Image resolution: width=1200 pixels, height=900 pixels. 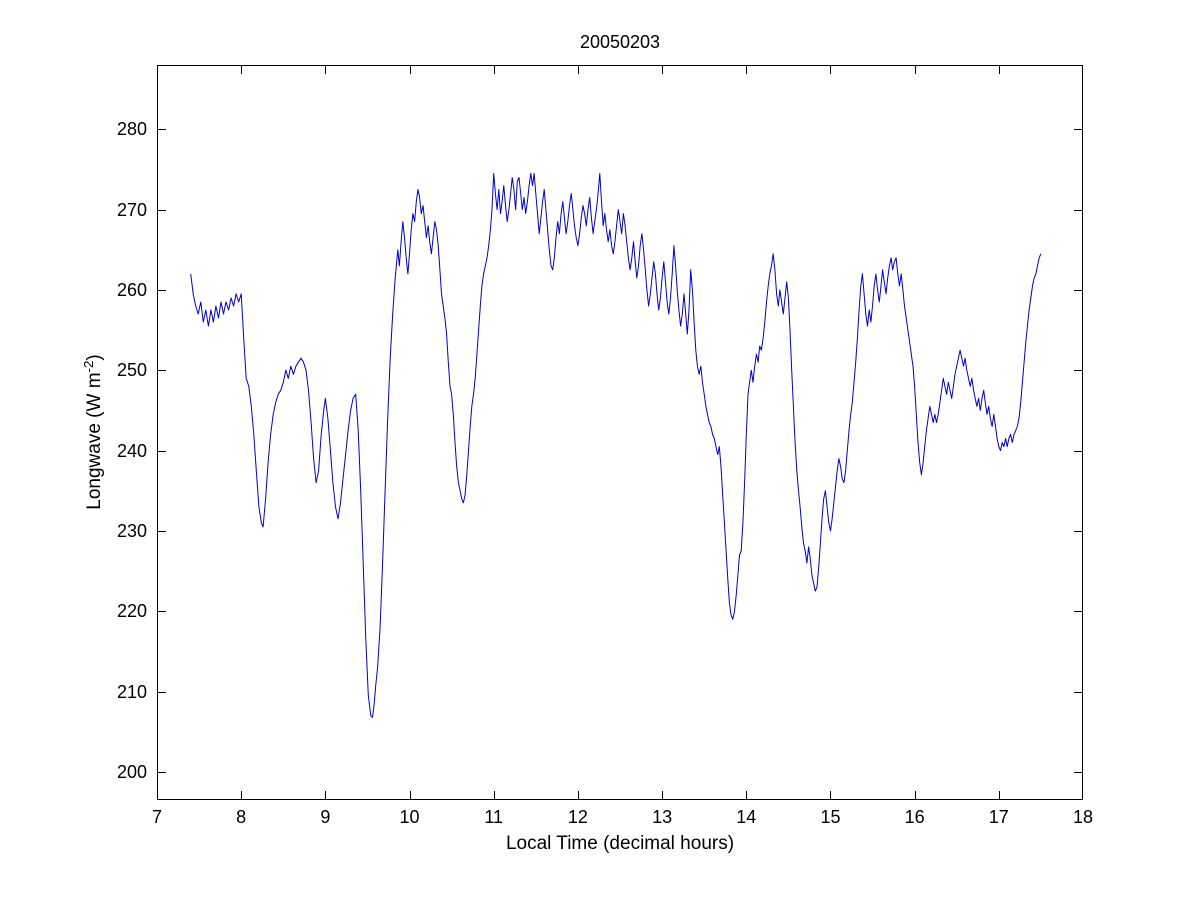 What do you see at coordinates (998, 817) in the screenshot?
I see `x-tick-label: 17` at bounding box center [998, 817].